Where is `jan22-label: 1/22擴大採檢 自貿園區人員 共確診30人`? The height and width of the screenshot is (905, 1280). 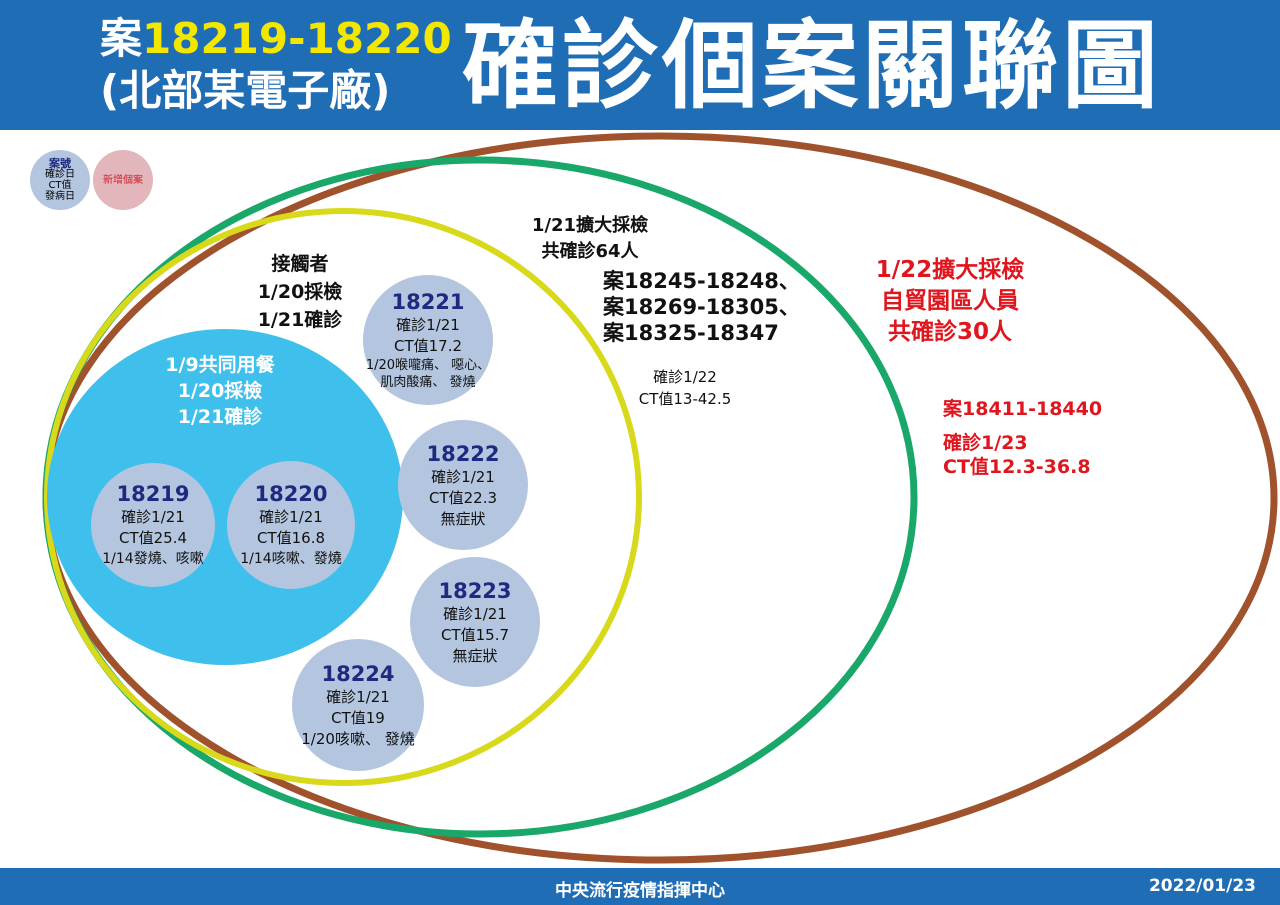
jan22-label: 1/22擴大採檢 自貿園區人員 共確診30人 is located at coordinates (950, 301).